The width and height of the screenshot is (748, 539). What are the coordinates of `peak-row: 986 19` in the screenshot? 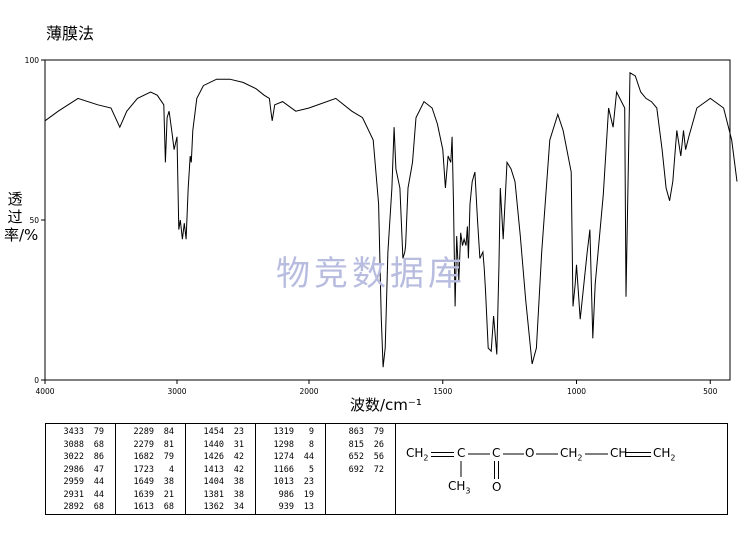 It's located at (292, 495).